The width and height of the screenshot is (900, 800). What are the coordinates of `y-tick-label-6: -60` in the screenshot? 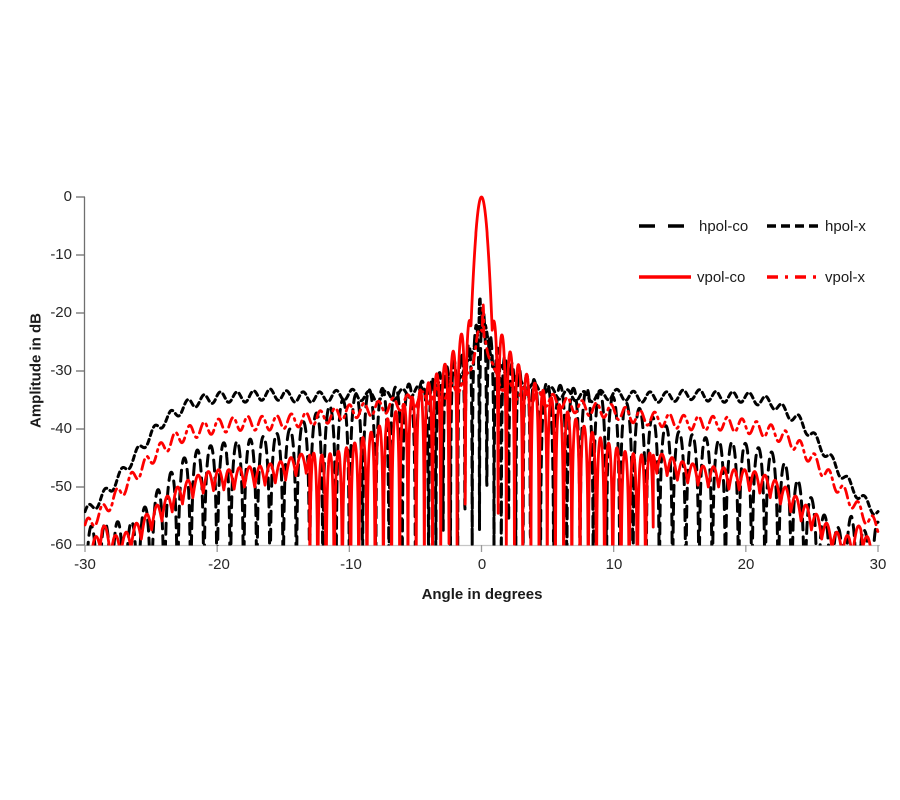 It's located at (61, 544).